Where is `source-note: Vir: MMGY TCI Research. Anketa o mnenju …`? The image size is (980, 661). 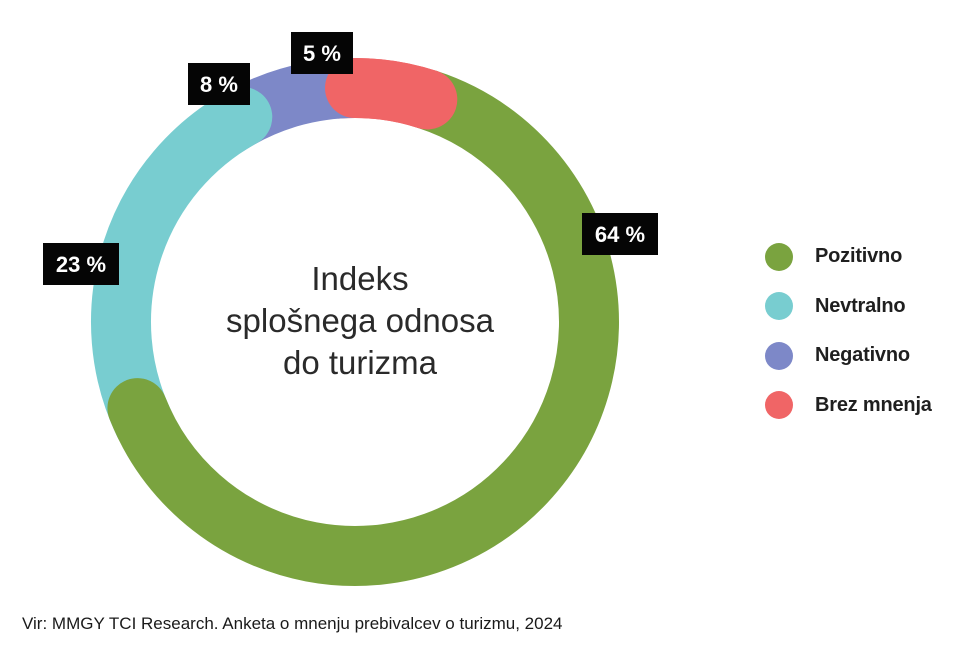
source-note: Vir: MMGY TCI Research. Anketa o mnenju … is located at coordinates (292, 623).